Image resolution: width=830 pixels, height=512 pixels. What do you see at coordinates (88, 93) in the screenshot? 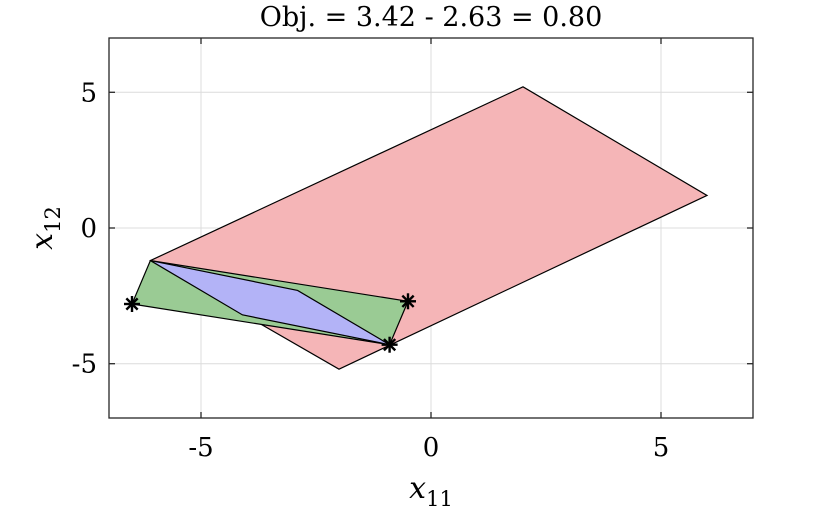
I see `y-tick-label: 5` at bounding box center [88, 93].